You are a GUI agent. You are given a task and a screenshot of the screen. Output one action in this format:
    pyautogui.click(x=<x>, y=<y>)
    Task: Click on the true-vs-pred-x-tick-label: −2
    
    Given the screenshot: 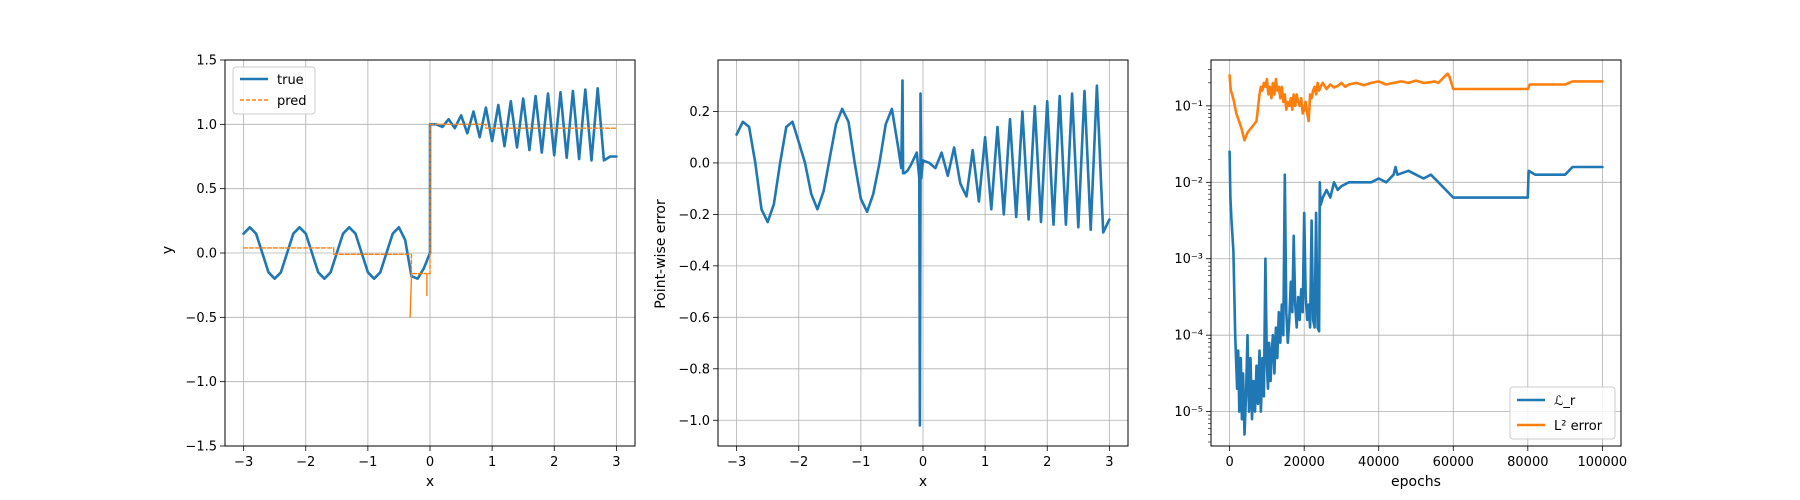 What is the action you would take?
    pyautogui.click(x=305, y=462)
    